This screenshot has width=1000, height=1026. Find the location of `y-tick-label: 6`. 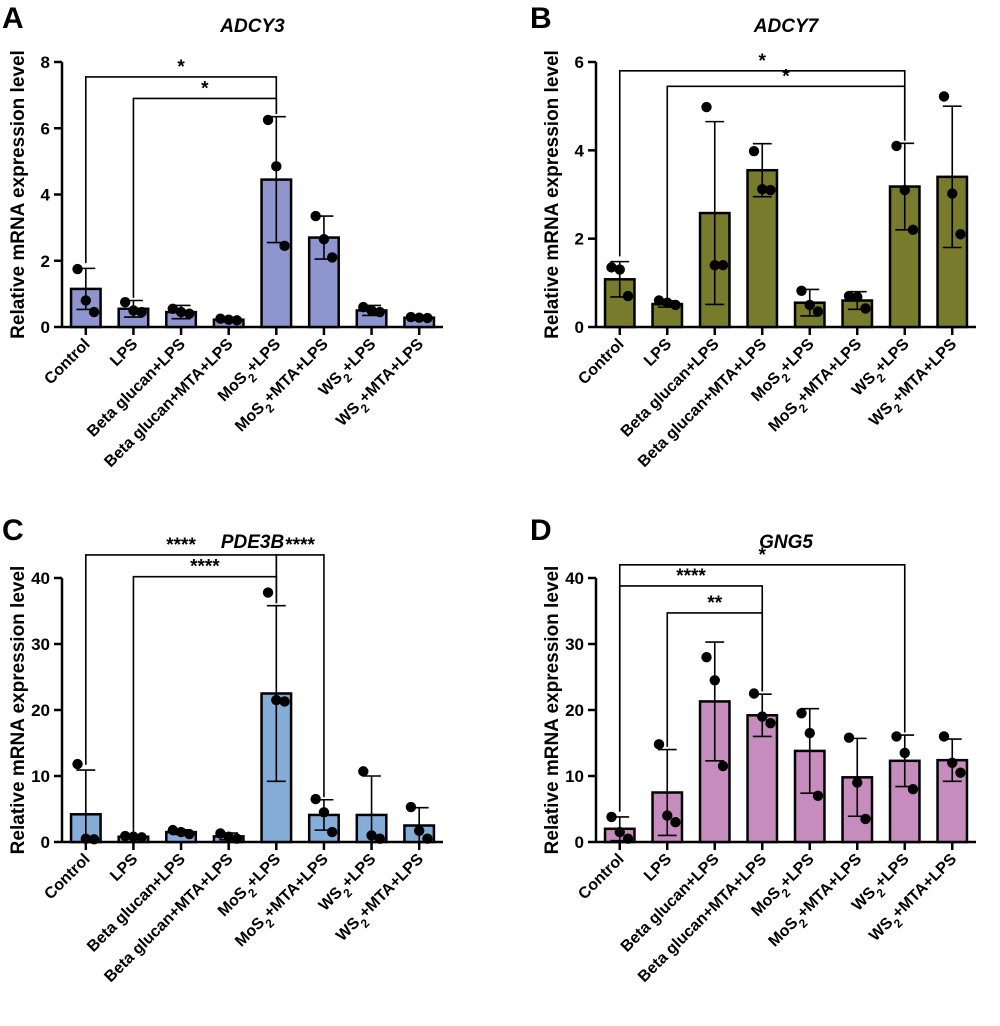

y-tick-label: 6 is located at coordinates (45, 128).